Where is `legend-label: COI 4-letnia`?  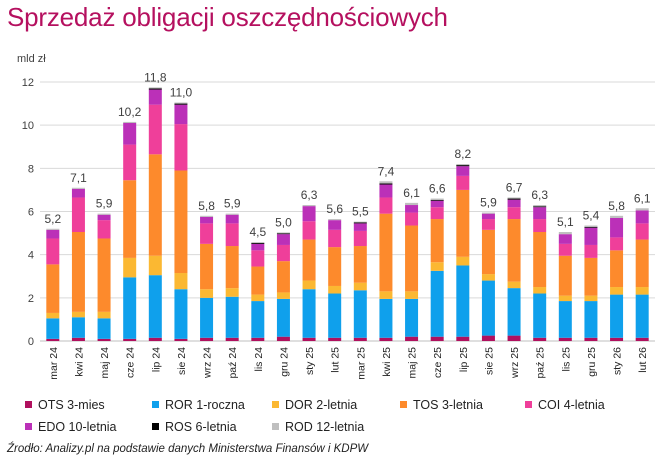 legend-label: COI 4-letnia is located at coordinates (571, 405).